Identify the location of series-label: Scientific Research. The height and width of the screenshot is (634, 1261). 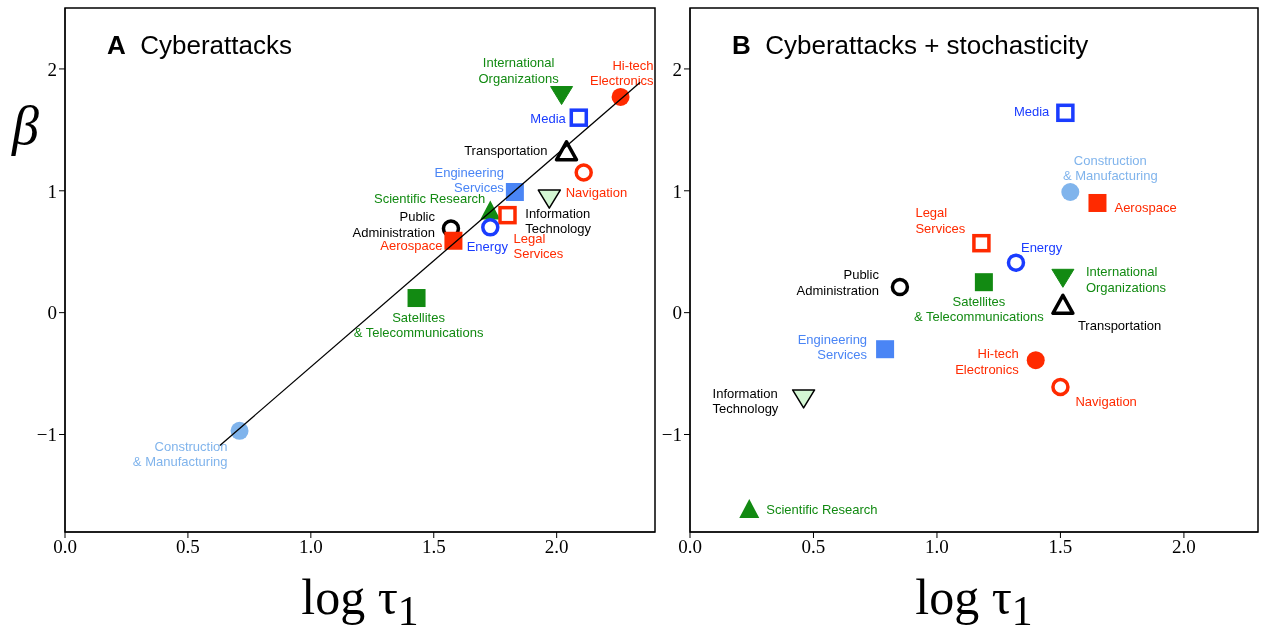
(822, 510).